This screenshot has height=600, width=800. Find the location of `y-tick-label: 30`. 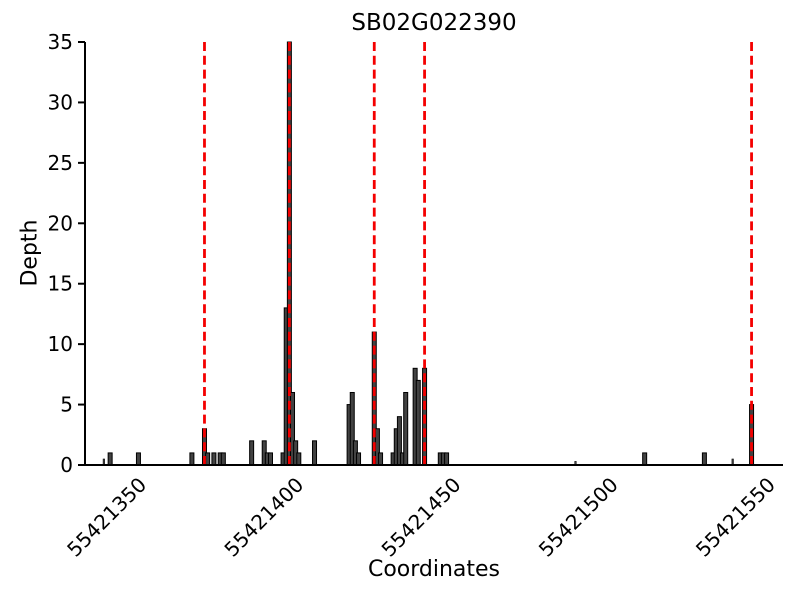

y-tick-label: 30 is located at coordinates (60, 102).